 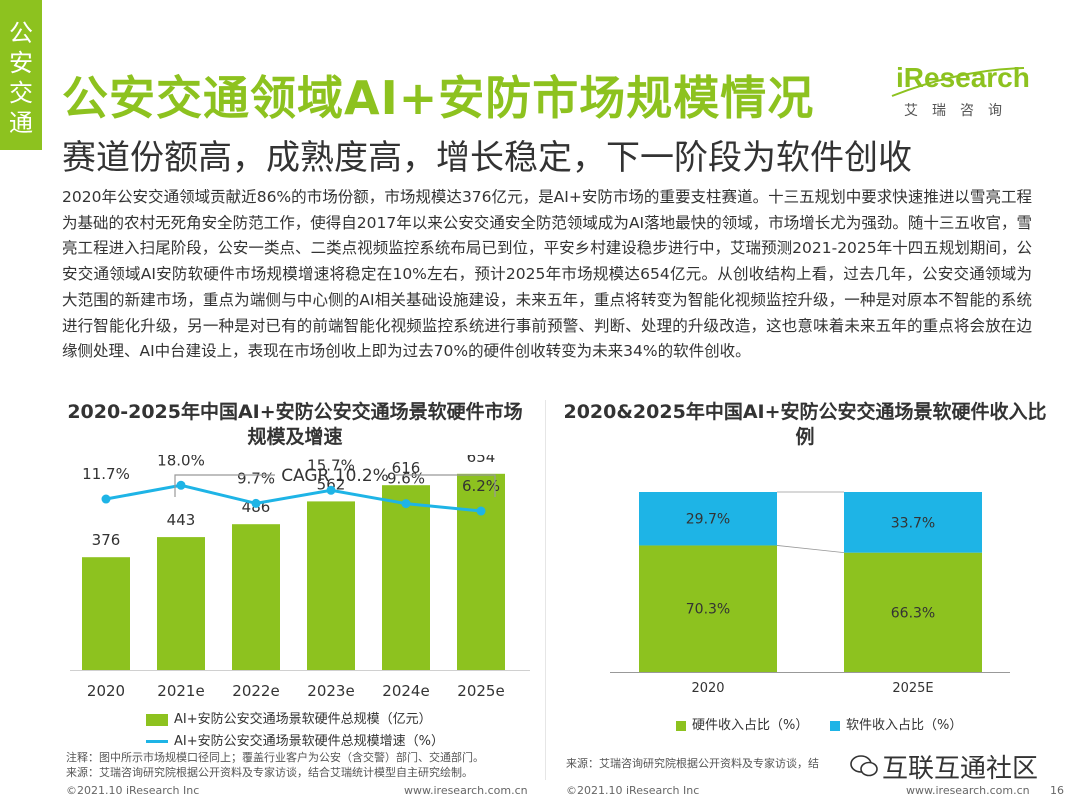 I want to click on footer-copyright-left: ©2021.10 iResearch Inc, so click(x=133, y=790).